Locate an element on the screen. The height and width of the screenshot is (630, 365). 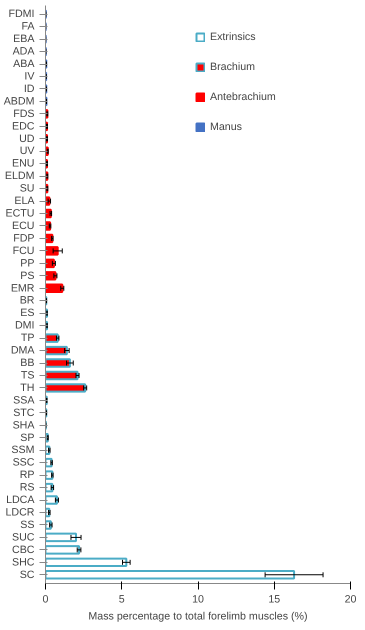
y-tick-label: ECU is located at coordinates (23, 226).